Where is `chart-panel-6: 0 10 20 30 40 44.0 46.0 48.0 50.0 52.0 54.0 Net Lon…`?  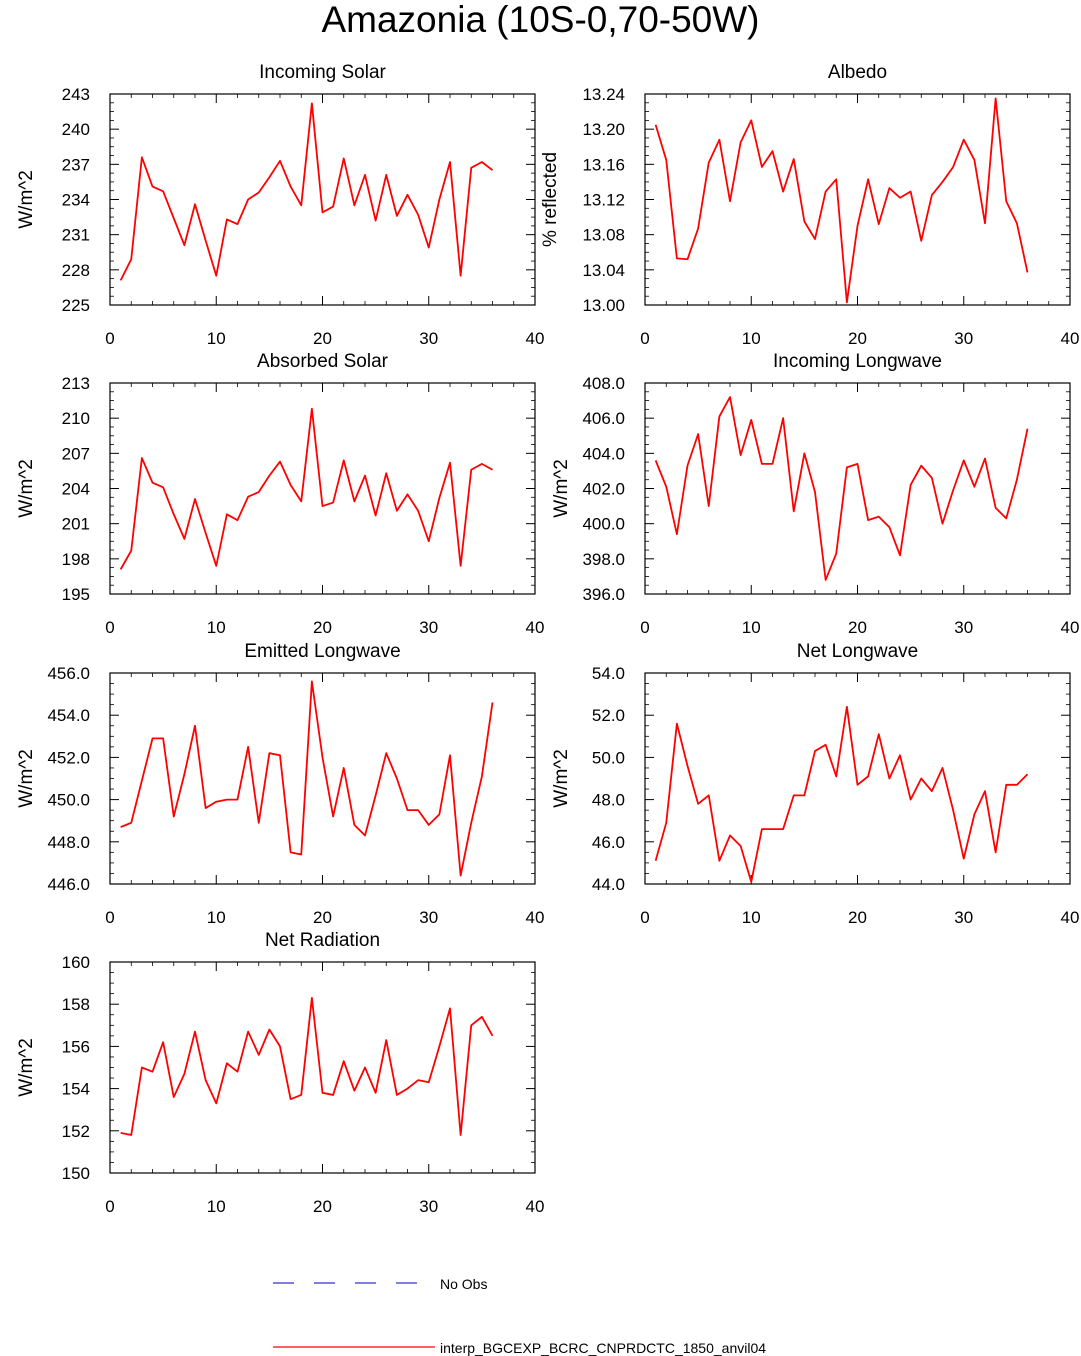 chart-panel-6: 0 10 20 30 40 44.0 46.0 48.0 50.0 52.0 54.0 Net Lon… is located at coordinates (815, 784).